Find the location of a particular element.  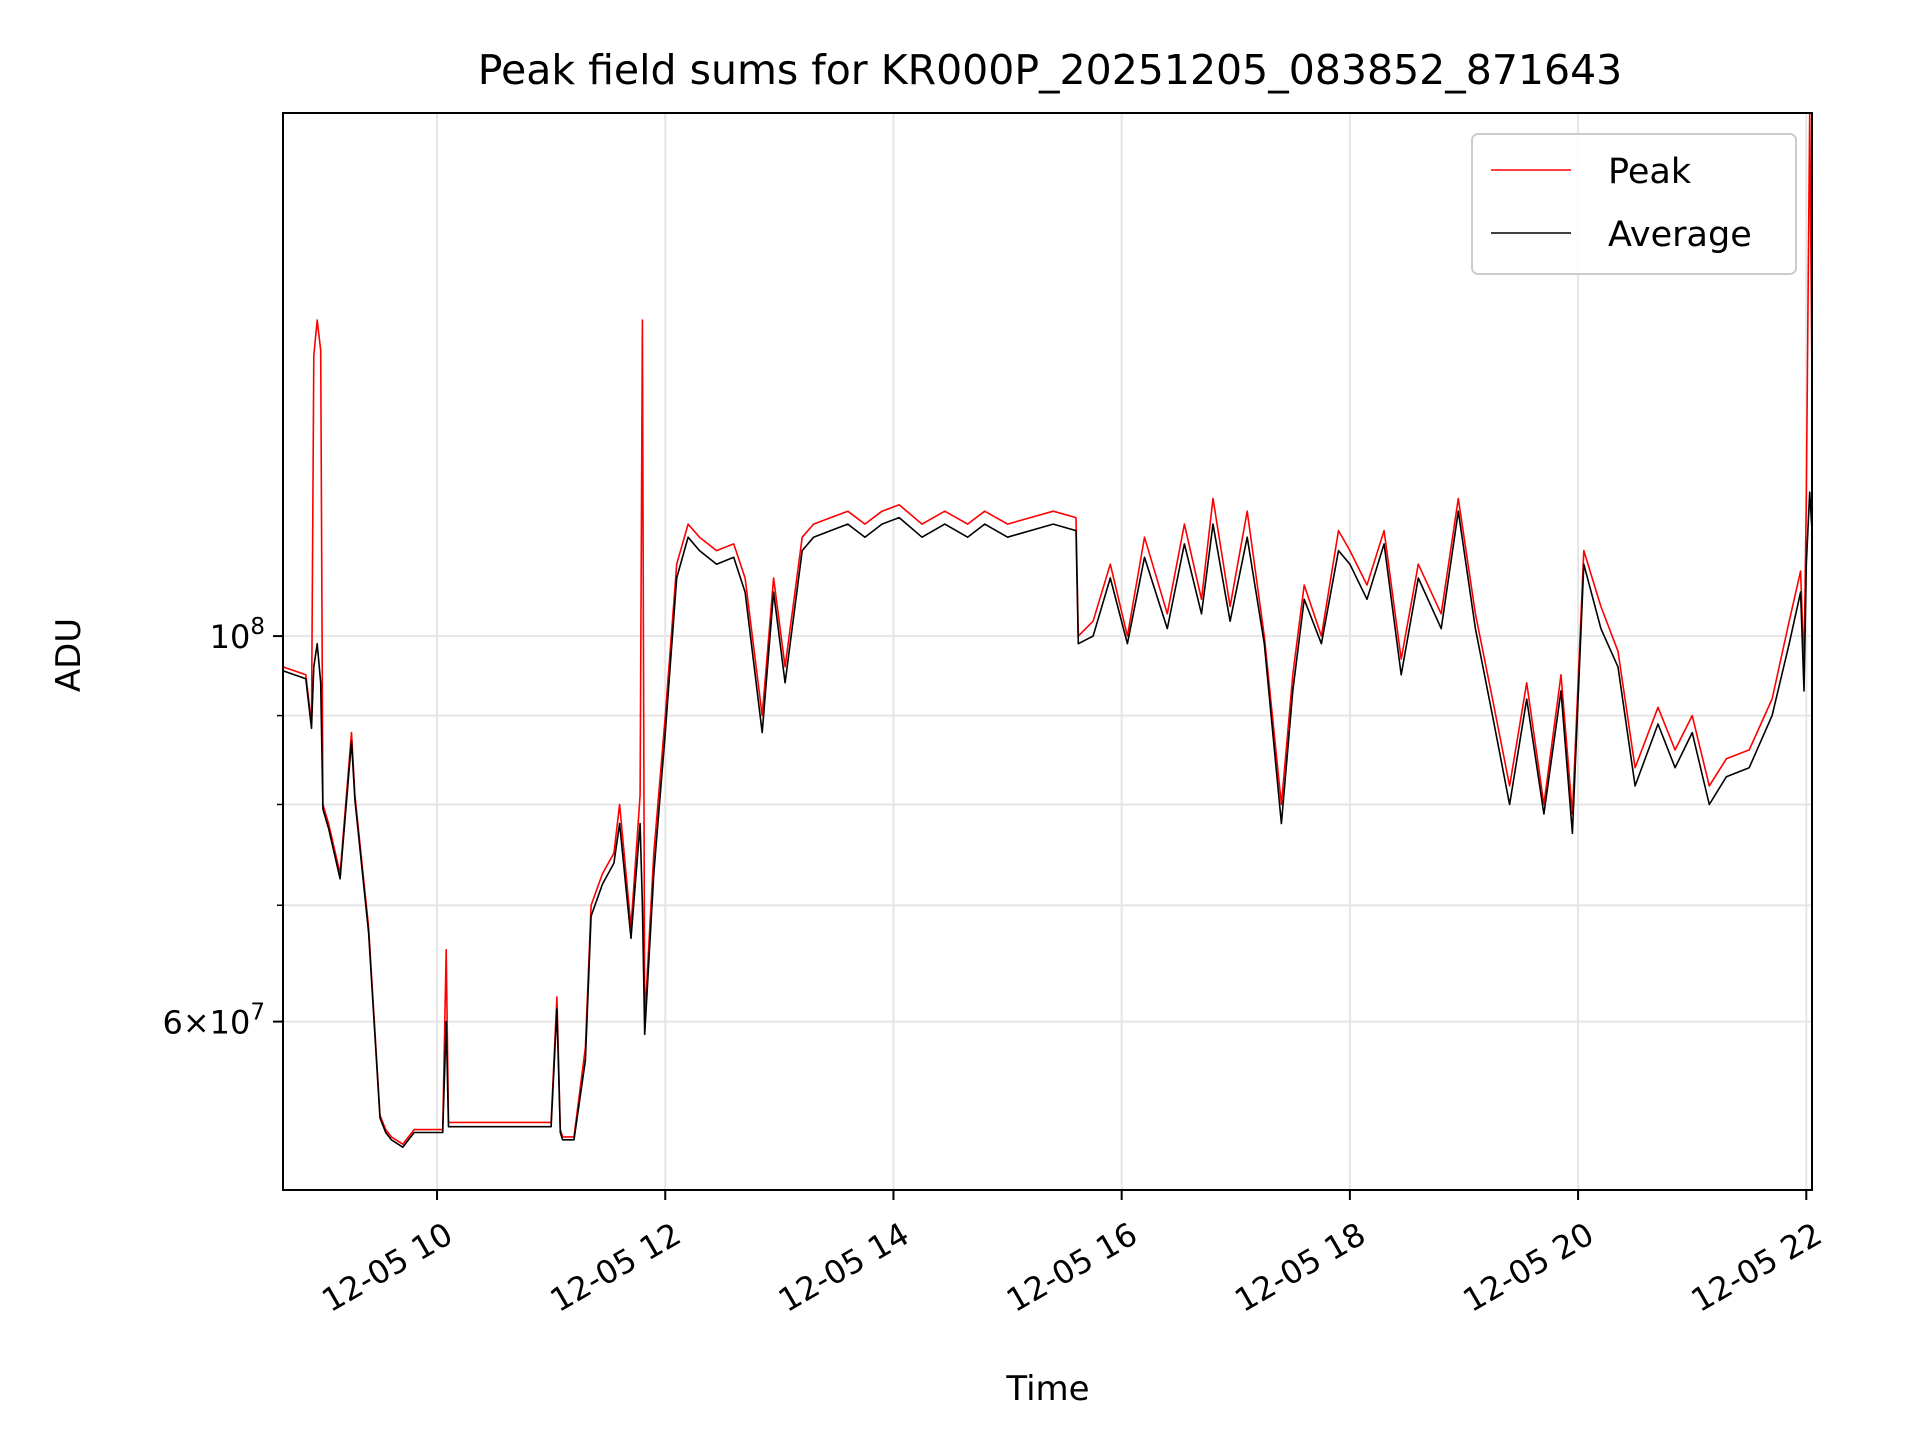

legend-average-label: Average is located at coordinates (1680, 235).